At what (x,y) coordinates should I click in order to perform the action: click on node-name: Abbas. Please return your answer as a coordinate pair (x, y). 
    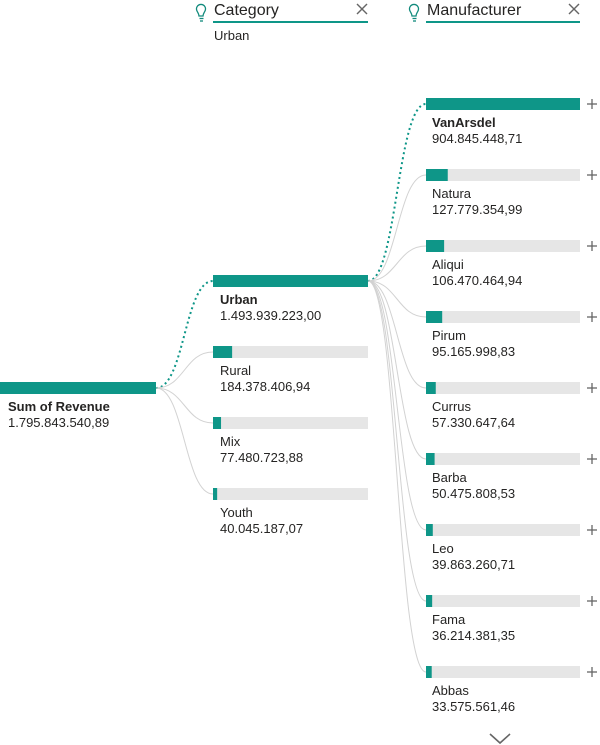
    Looking at the image, I should click on (450, 690).